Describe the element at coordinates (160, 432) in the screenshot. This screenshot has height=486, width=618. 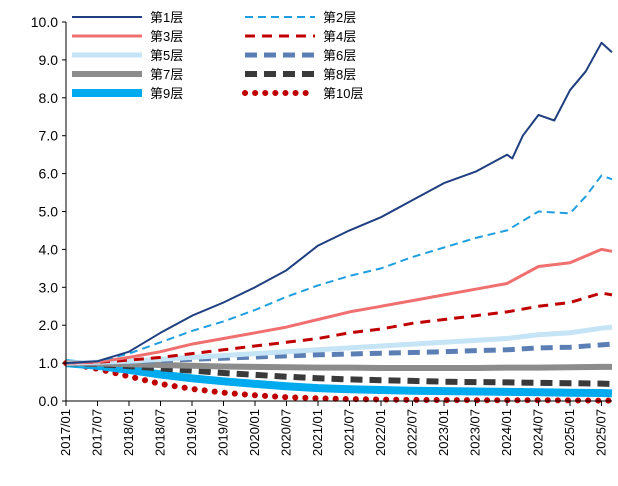
I see `x-tick-label: 2018/07` at that location.